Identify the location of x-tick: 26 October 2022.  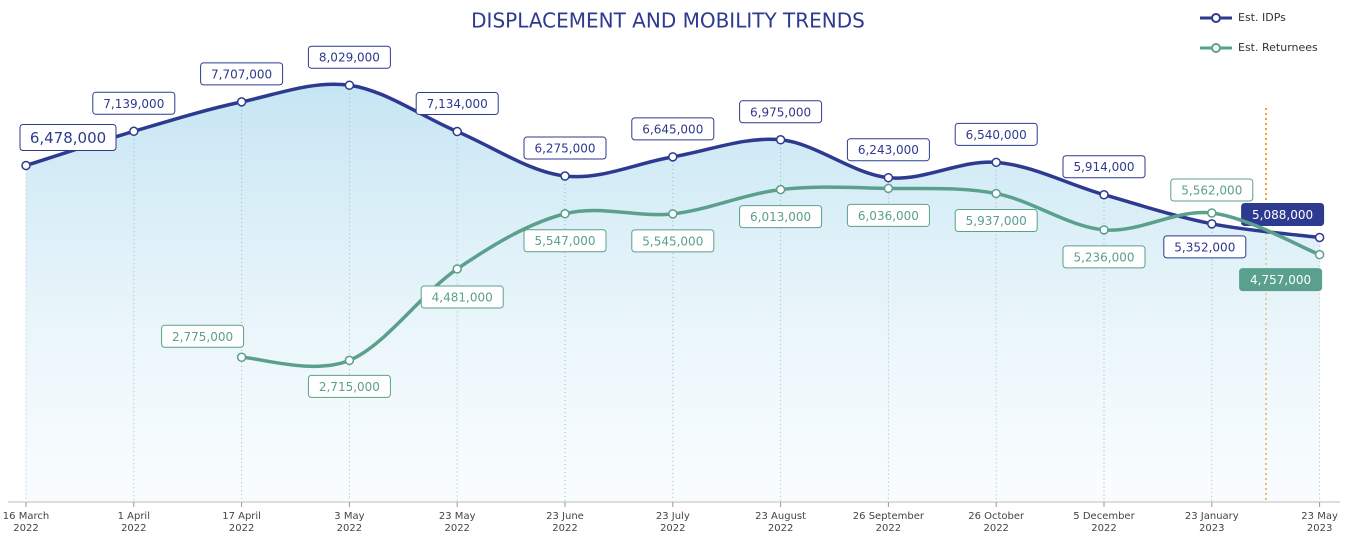
(996, 518).